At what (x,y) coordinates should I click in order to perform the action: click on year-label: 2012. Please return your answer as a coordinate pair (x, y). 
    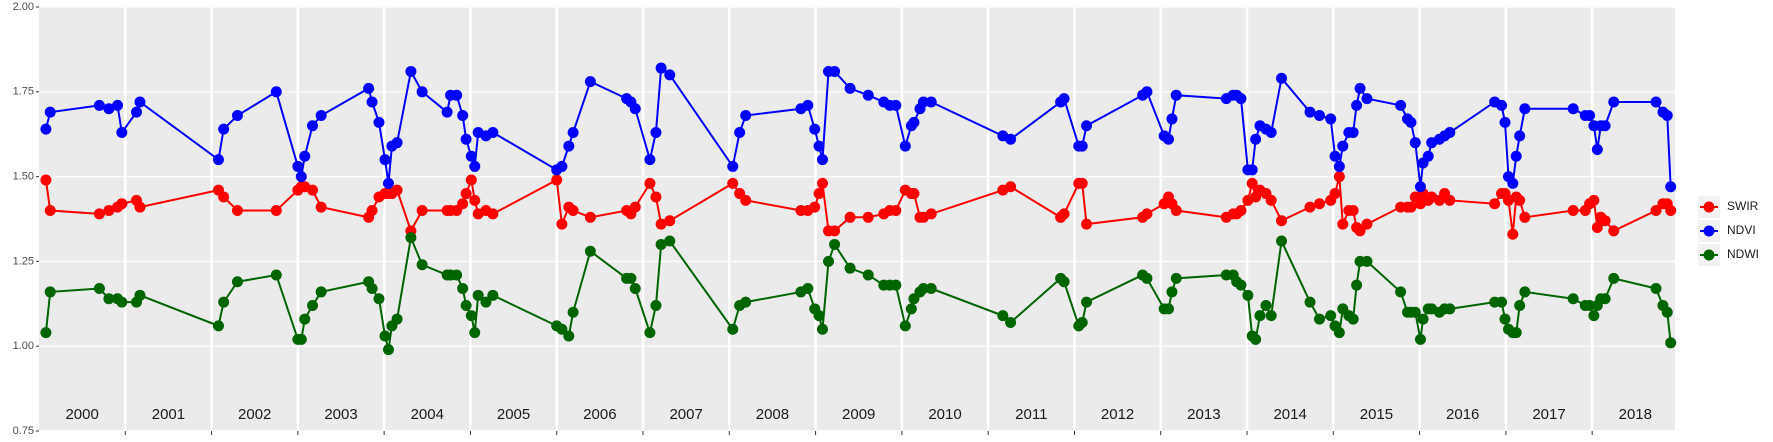
    Looking at the image, I should click on (1117, 414).